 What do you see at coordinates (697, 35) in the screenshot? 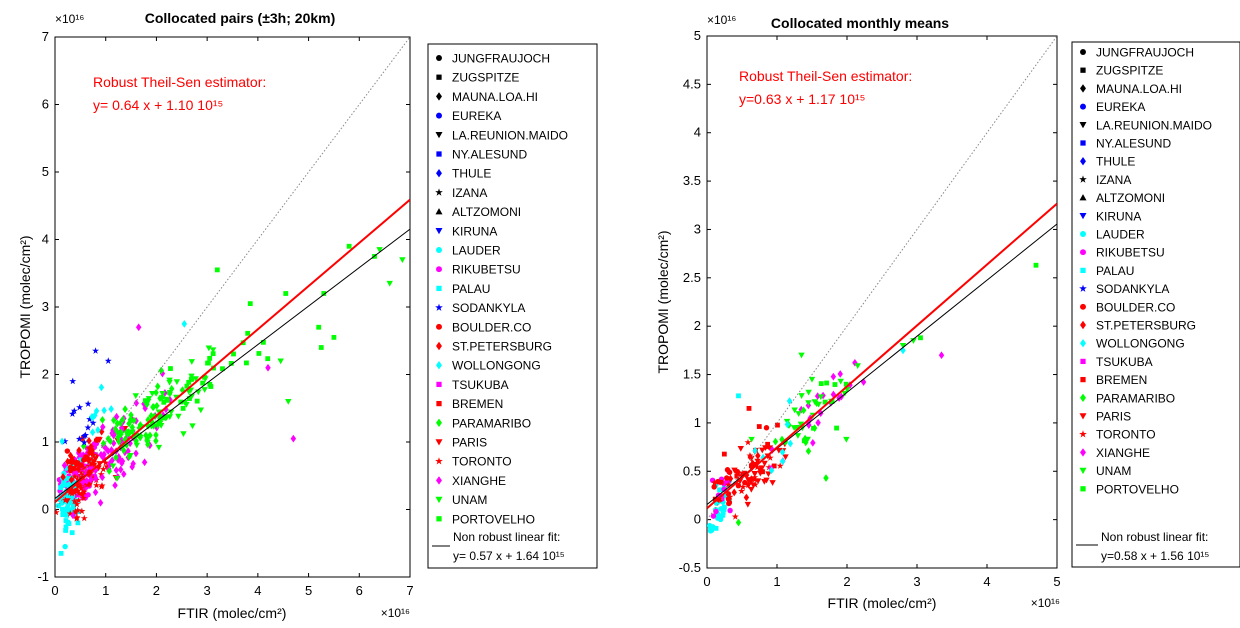
I see `y-tick-label: 5` at bounding box center [697, 35].